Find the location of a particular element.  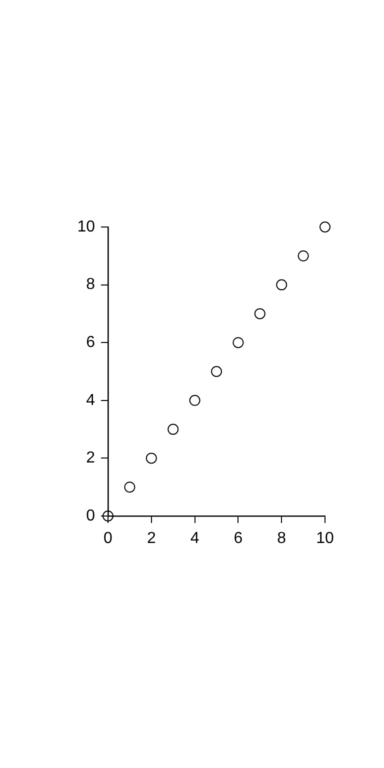

x-tick-label: 6 is located at coordinates (238, 539).